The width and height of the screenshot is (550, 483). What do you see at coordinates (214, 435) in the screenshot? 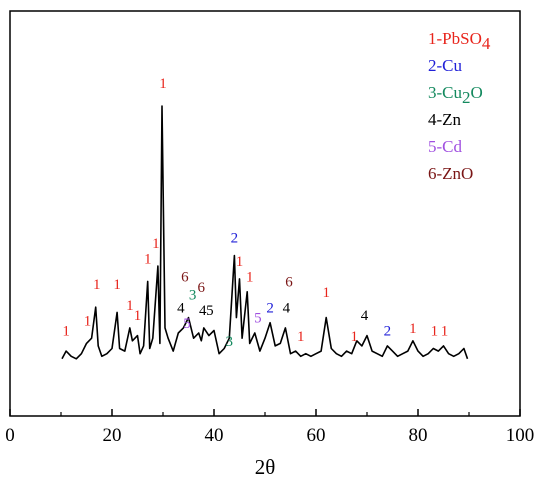
I see `x-tick-label: 40` at bounding box center [214, 435].